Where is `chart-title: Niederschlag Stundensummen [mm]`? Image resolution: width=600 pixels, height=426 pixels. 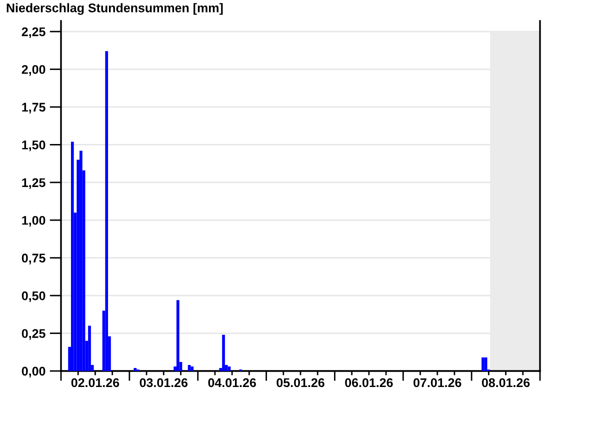 chart-title: Niederschlag Stundensummen [mm] is located at coordinates (114, 9).